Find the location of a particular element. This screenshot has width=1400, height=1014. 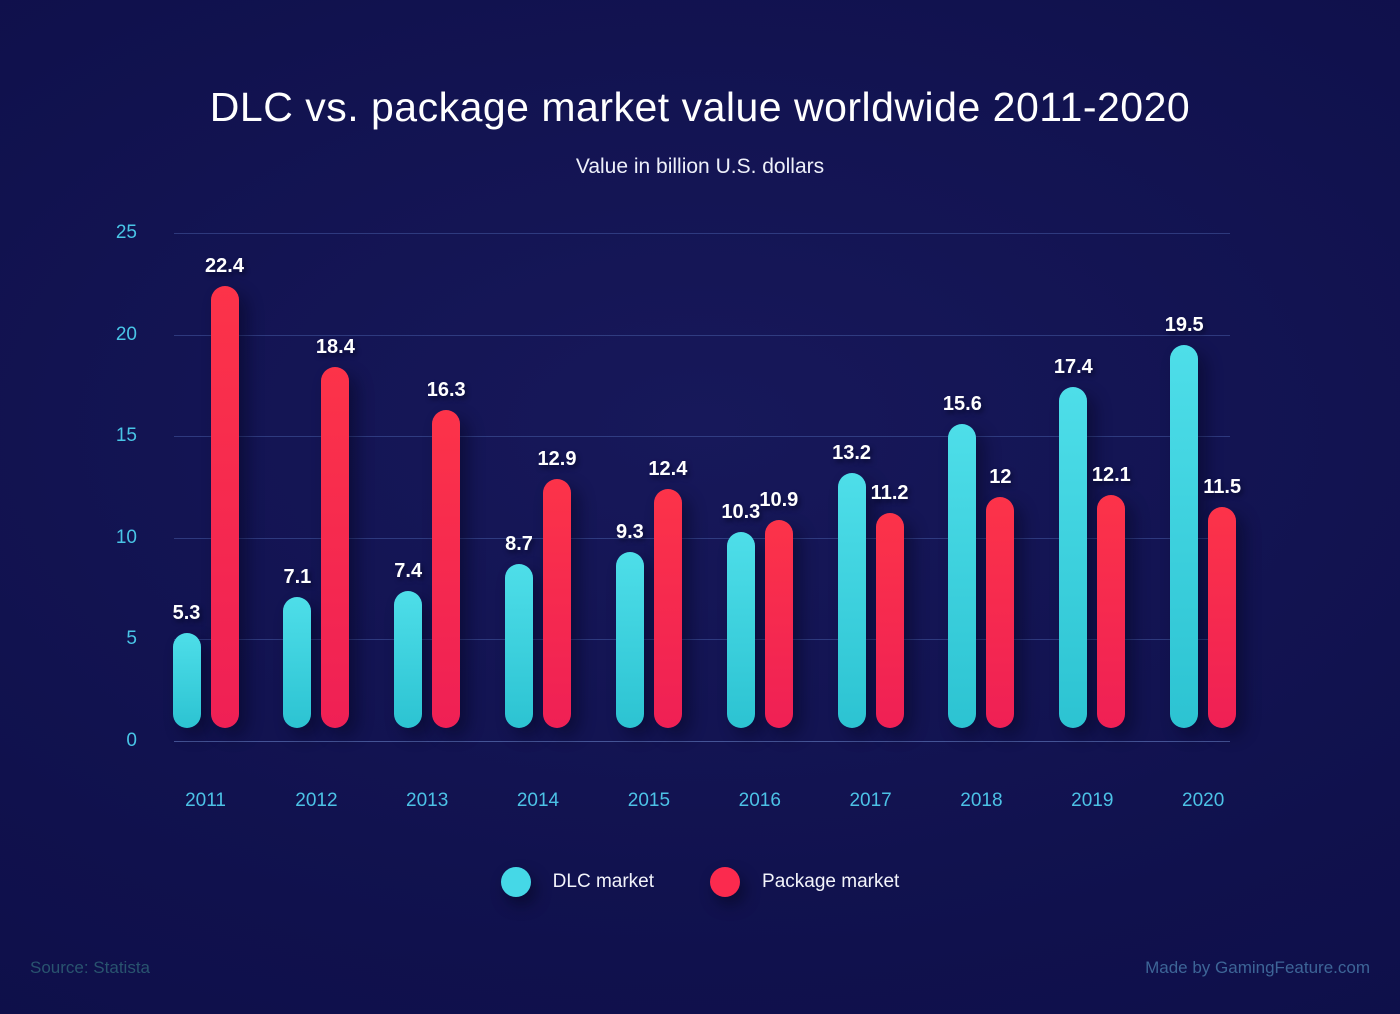

x-axis-label: 2011 is located at coordinates (205, 800).